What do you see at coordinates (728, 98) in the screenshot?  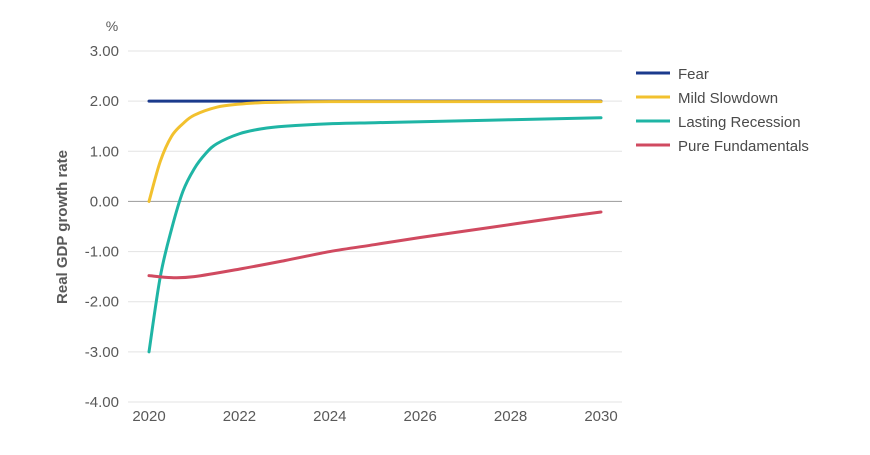 I see `legend-label-mild-slowdown: Mild Slowdown` at bounding box center [728, 98].